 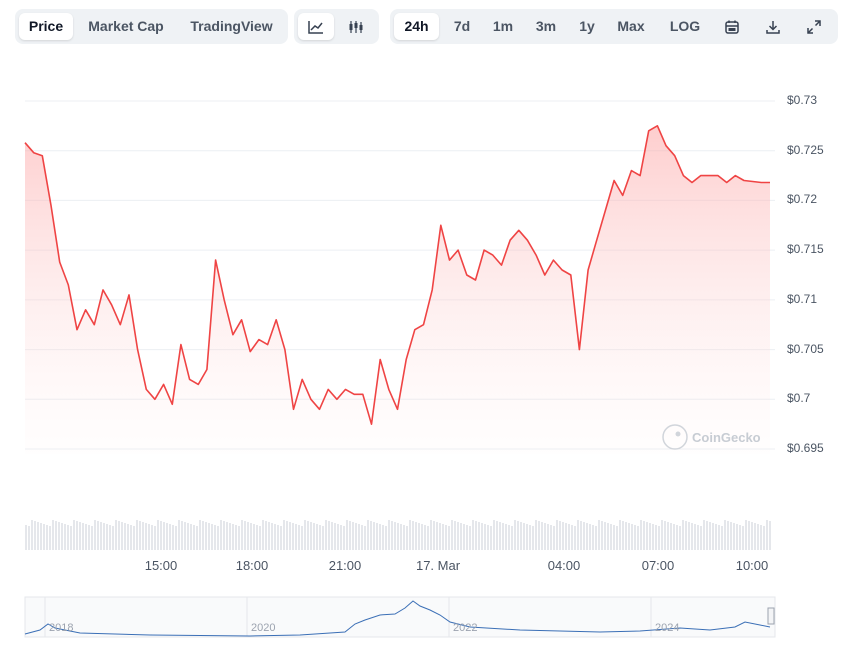 What do you see at coordinates (805, 149) in the screenshot?
I see `y-tick-label: $0.725` at bounding box center [805, 149].